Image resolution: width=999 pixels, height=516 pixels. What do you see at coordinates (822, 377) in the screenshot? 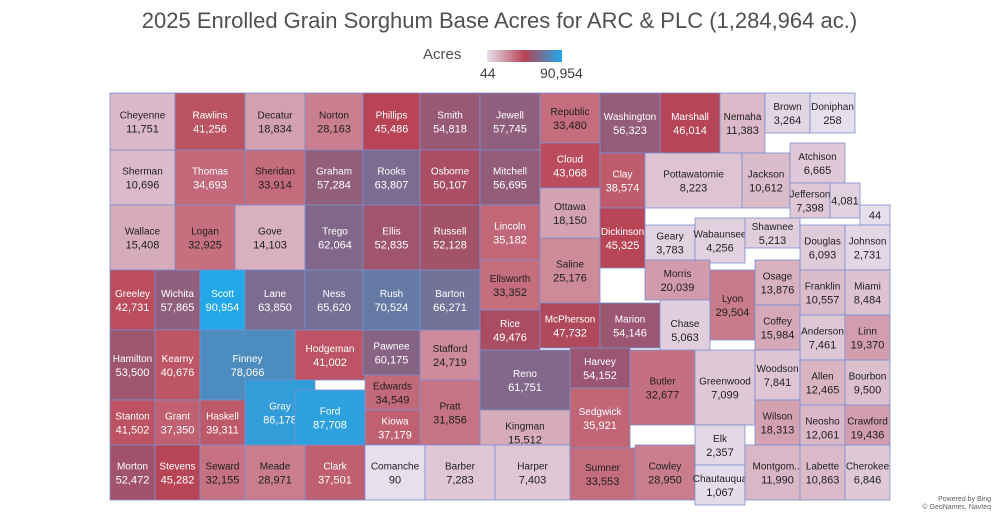
I see `county-name-label: Allen` at bounding box center [822, 377].